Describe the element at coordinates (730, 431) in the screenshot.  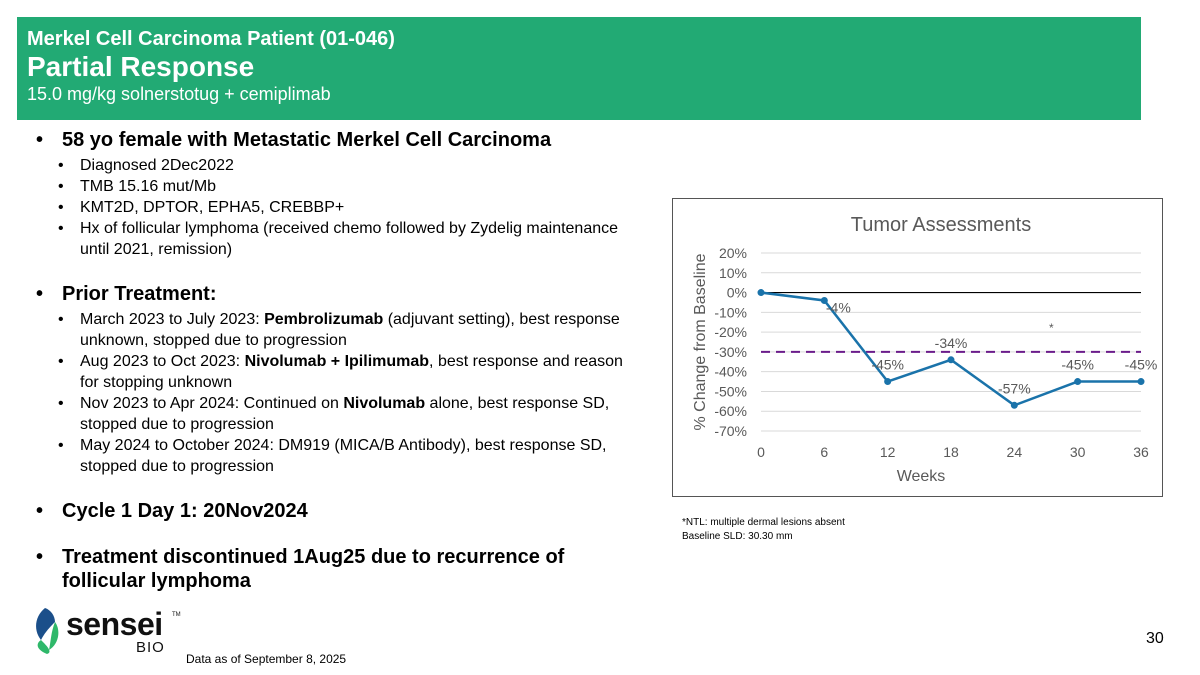
I see `y-tick-label: -70%` at that location.